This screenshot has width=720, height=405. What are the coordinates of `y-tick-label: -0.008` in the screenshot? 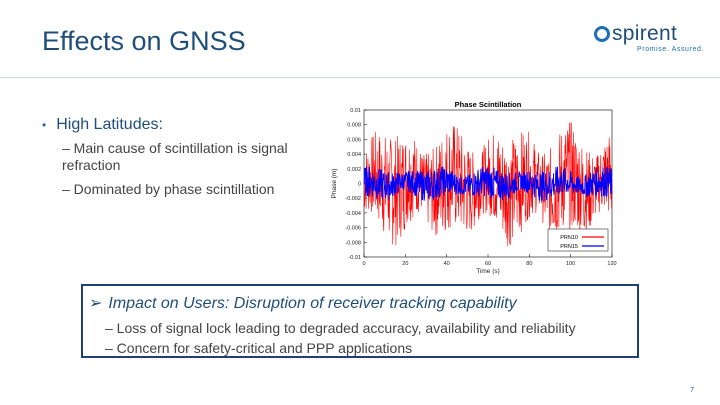 It's located at (353, 243).